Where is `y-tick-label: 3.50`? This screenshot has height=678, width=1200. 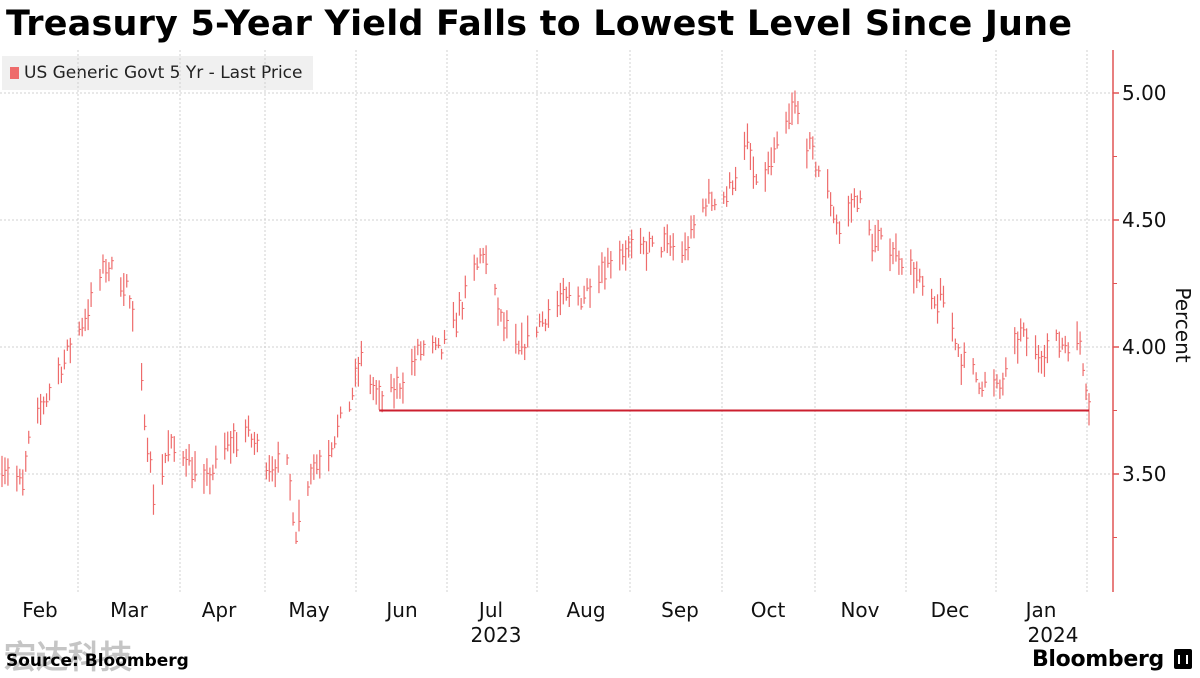
y-tick-label: 3.50 is located at coordinates (1144, 474).